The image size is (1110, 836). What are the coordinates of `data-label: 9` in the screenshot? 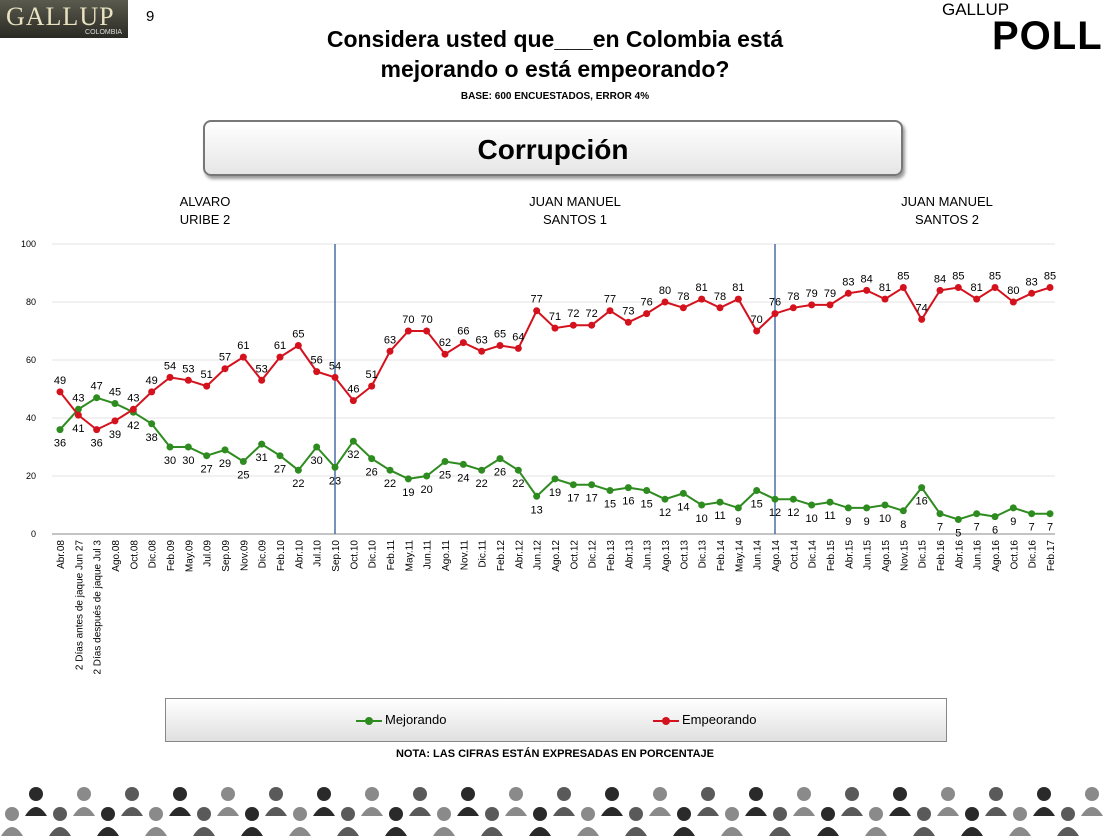 It's located at (867, 522).